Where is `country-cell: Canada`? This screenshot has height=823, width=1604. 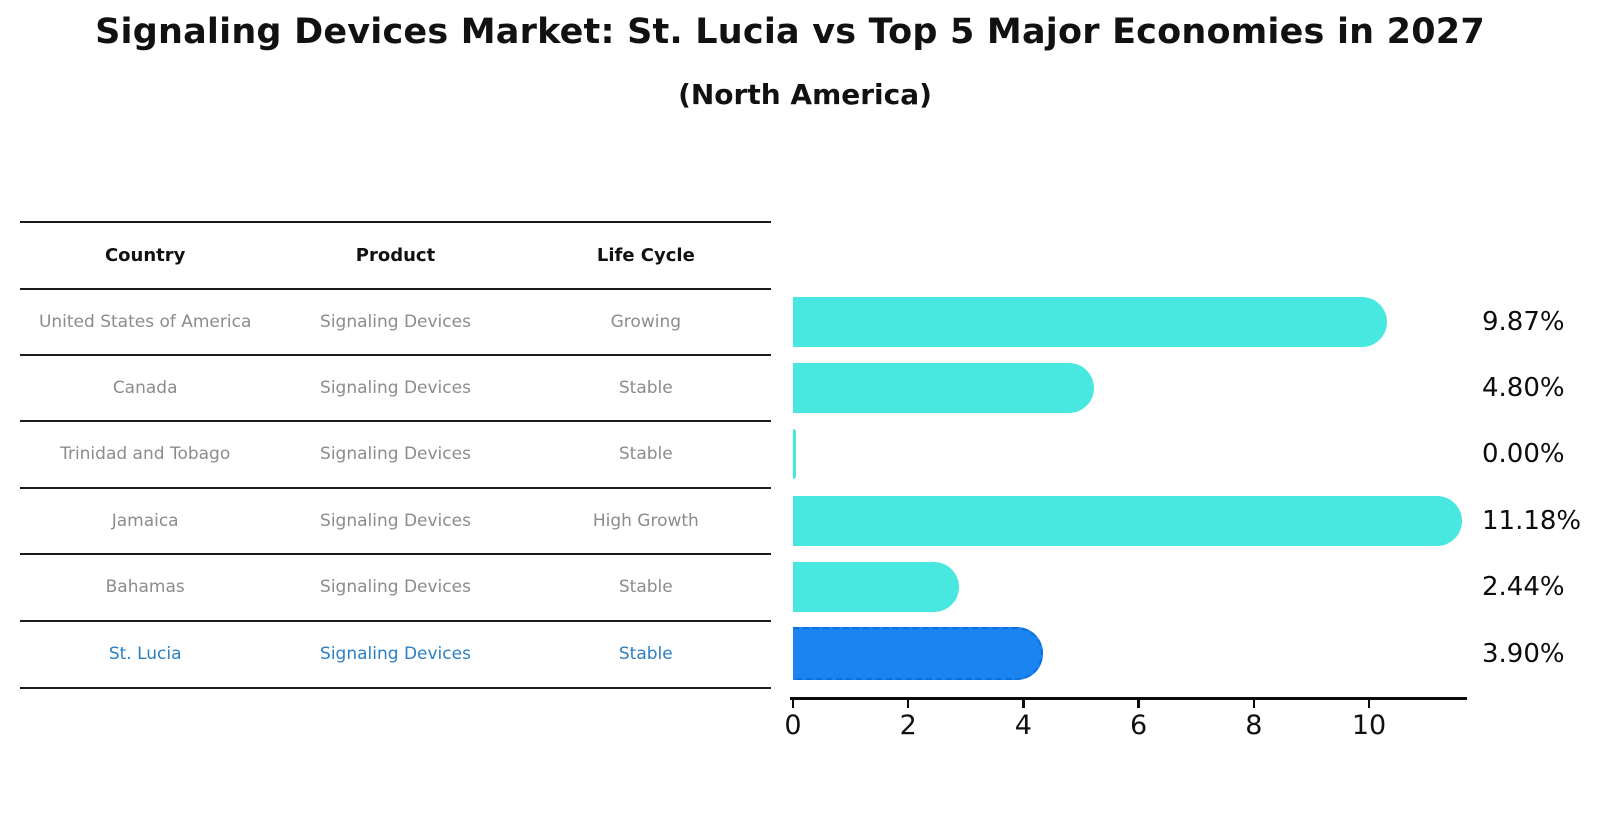
country-cell: Canada is located at coordinates (145, 388).